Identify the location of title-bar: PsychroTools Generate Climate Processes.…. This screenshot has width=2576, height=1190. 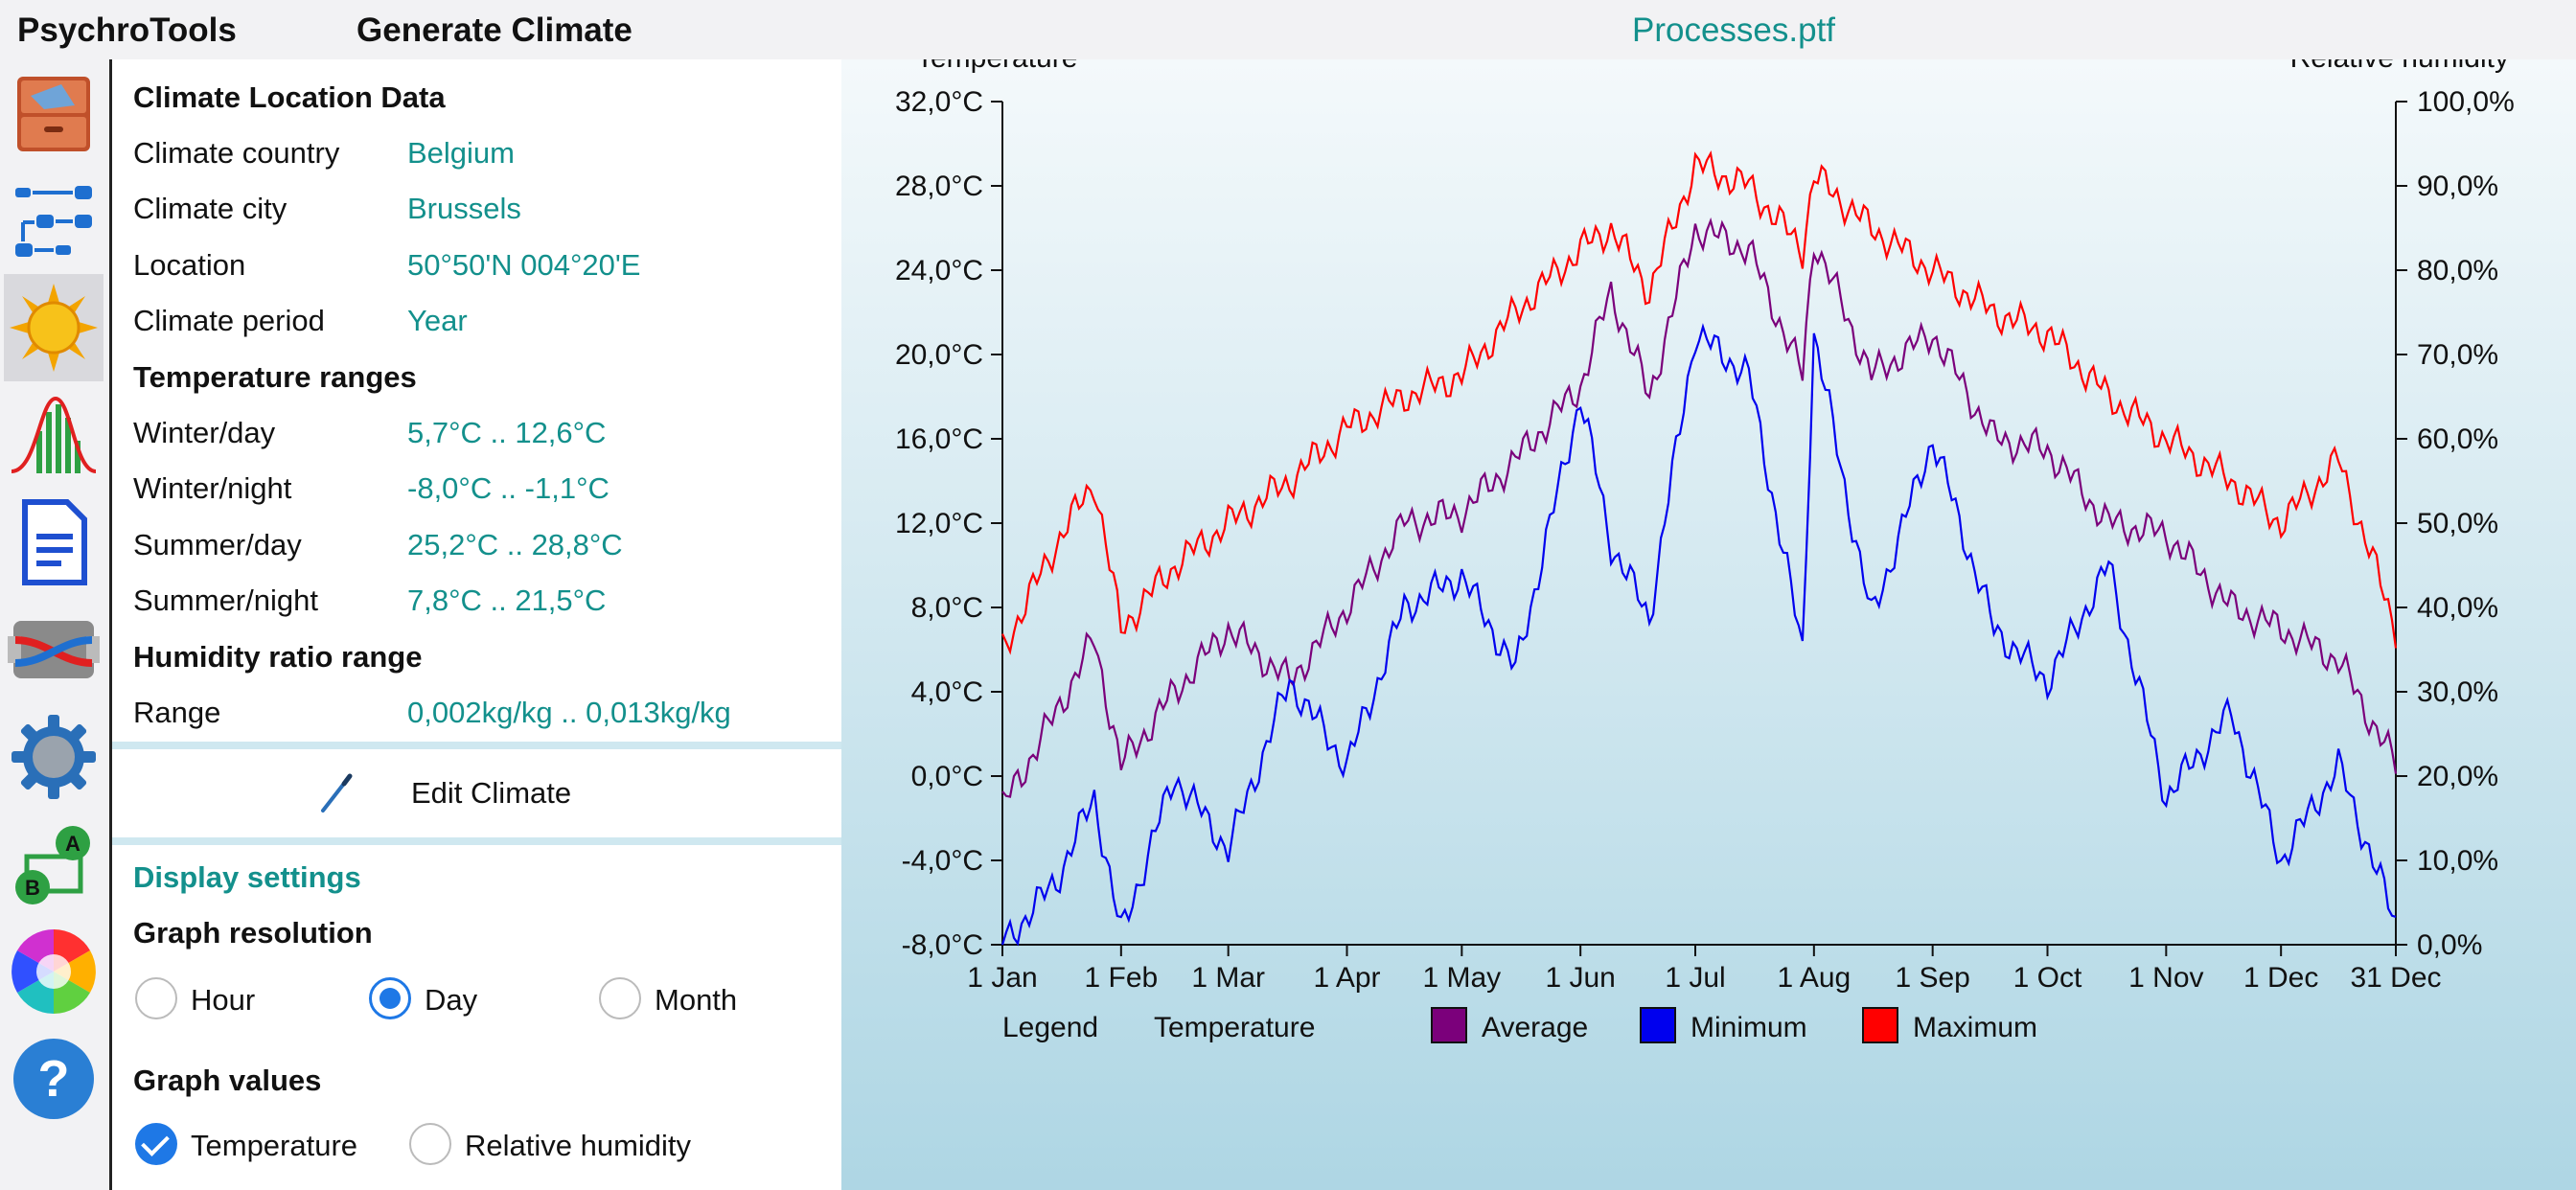
(1288, 30).